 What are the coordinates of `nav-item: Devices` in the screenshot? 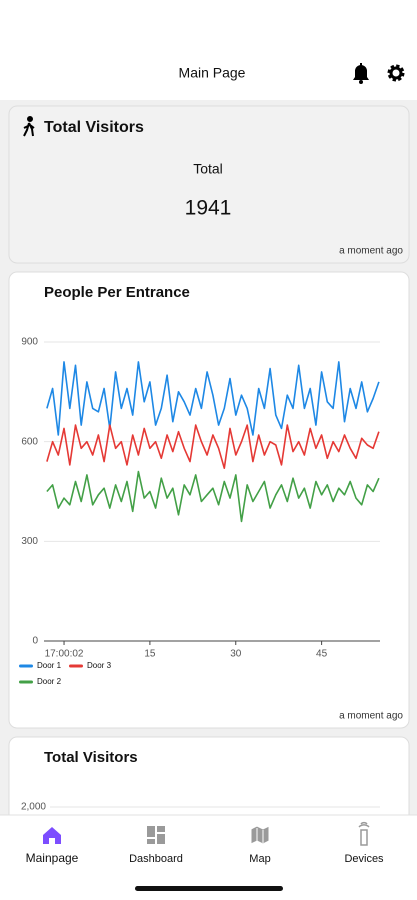 It's located at (364, 843).